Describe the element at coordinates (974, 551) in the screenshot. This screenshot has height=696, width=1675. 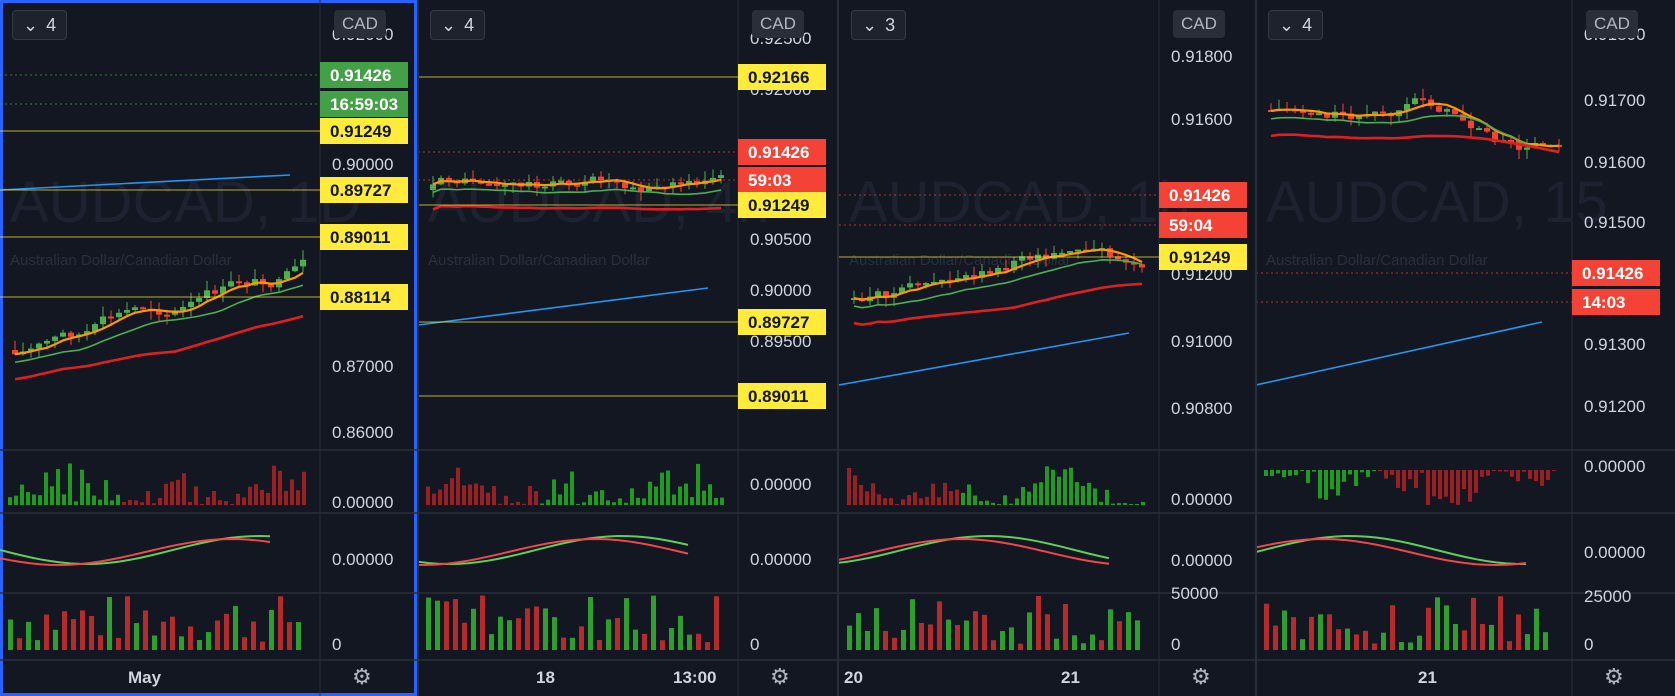
I see `signal-line` at that location.